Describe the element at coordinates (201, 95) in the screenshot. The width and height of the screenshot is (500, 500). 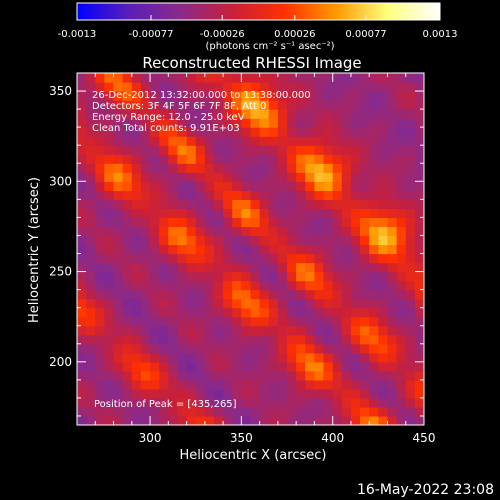
I see `annotation-time: 26-Dec-2012 13:32:00.000 to 13:38:00.000` at that location.